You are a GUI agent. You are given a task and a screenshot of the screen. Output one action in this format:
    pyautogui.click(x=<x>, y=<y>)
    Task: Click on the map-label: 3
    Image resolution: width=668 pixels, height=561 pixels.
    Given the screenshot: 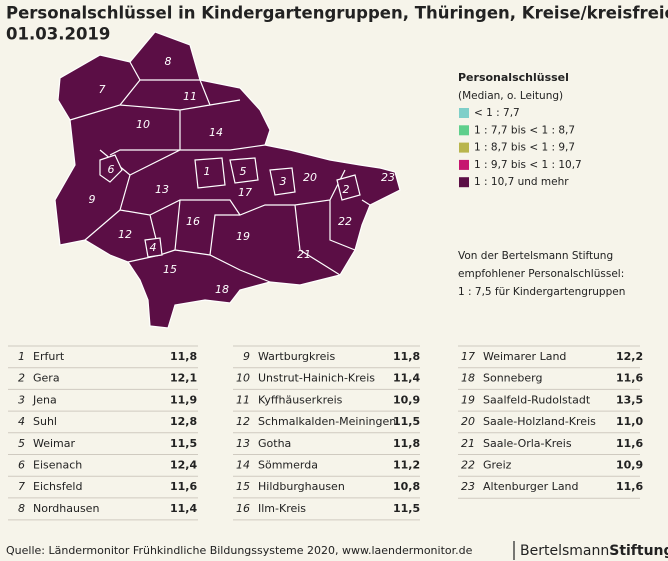 What is the action you would take?
    pyautogui.click(x=283, y=181)
    